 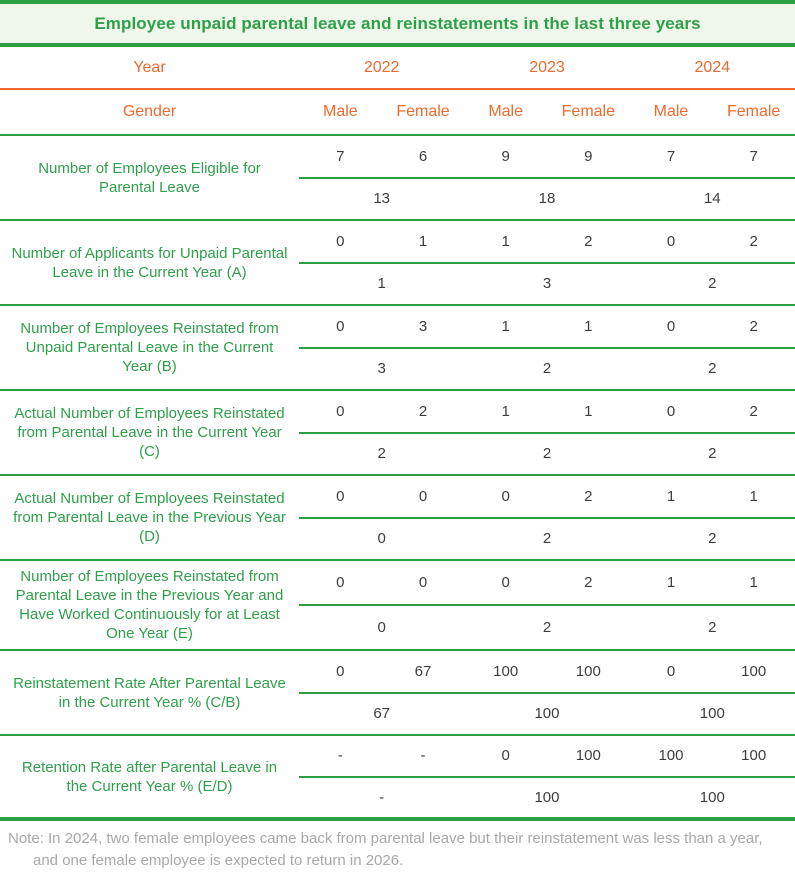 I want to click on gender-col-2023-female: Female, so click(x=588, y=111).